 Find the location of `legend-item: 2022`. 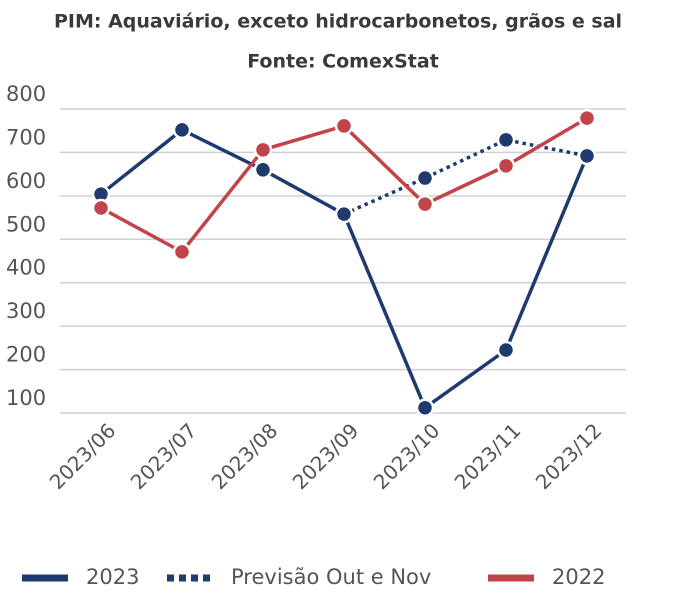

legend-item: 2022 is located at coordinates (546, 577).